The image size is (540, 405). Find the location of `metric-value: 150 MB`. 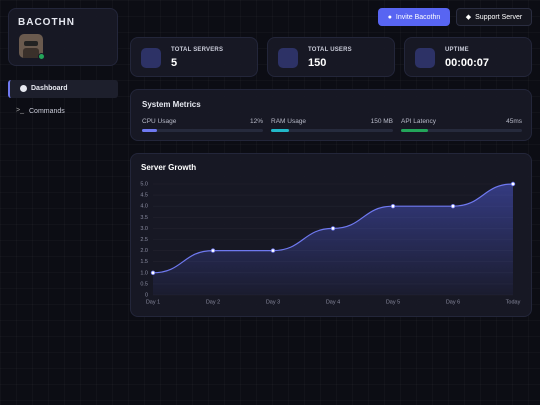

metric-value: 150 MB is located at coordinates (381, 121).